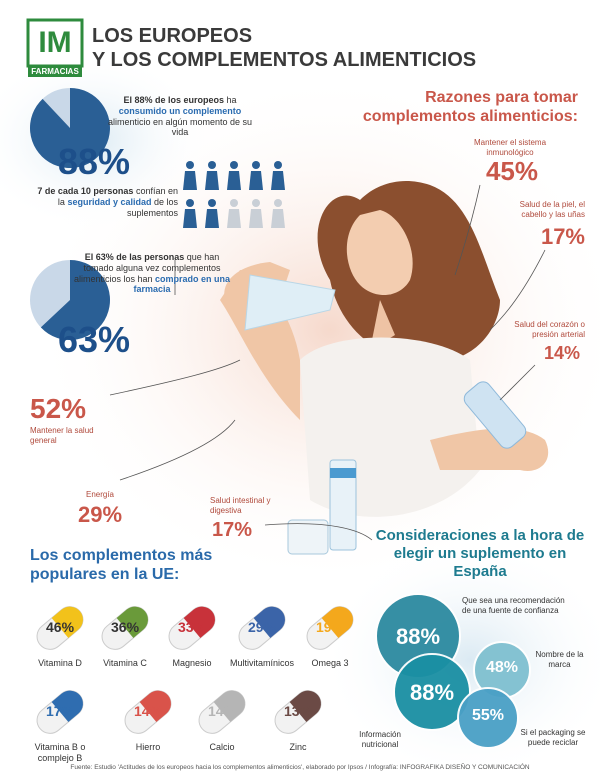  What do you see at coordinates (230, 100) in the screenshot?
I see `stat-text-part: ha` at bounding box center [230, 100].